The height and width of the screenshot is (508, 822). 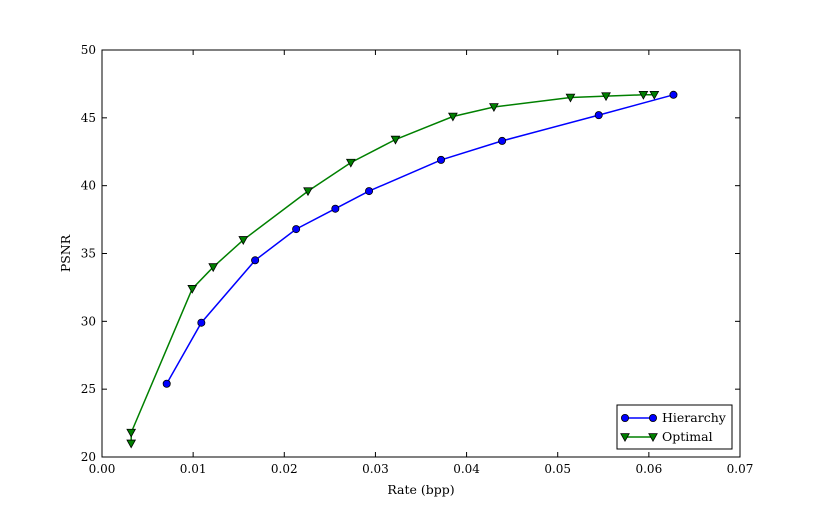 I want to click on legend-label: Hierarchy, so click(x=694, y=417).